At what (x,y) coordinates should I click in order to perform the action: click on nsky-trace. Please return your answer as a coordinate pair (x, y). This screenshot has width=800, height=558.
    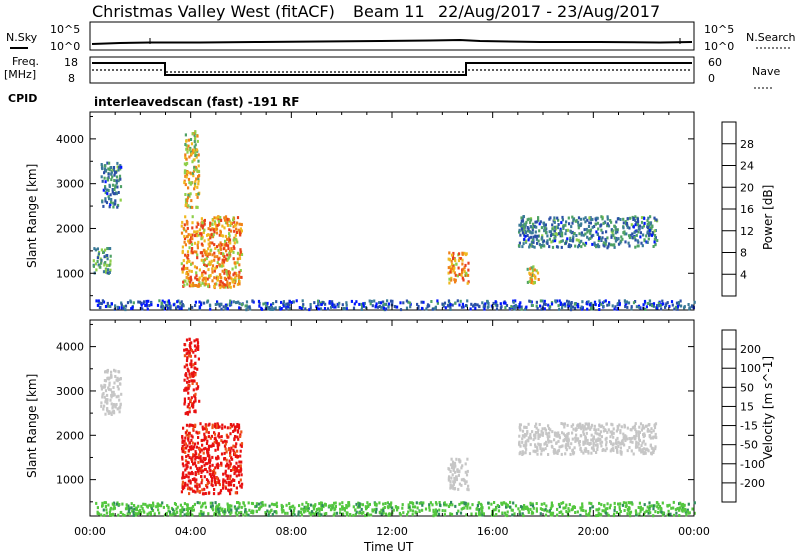
    Looking at the image, I should click on (392, 41).